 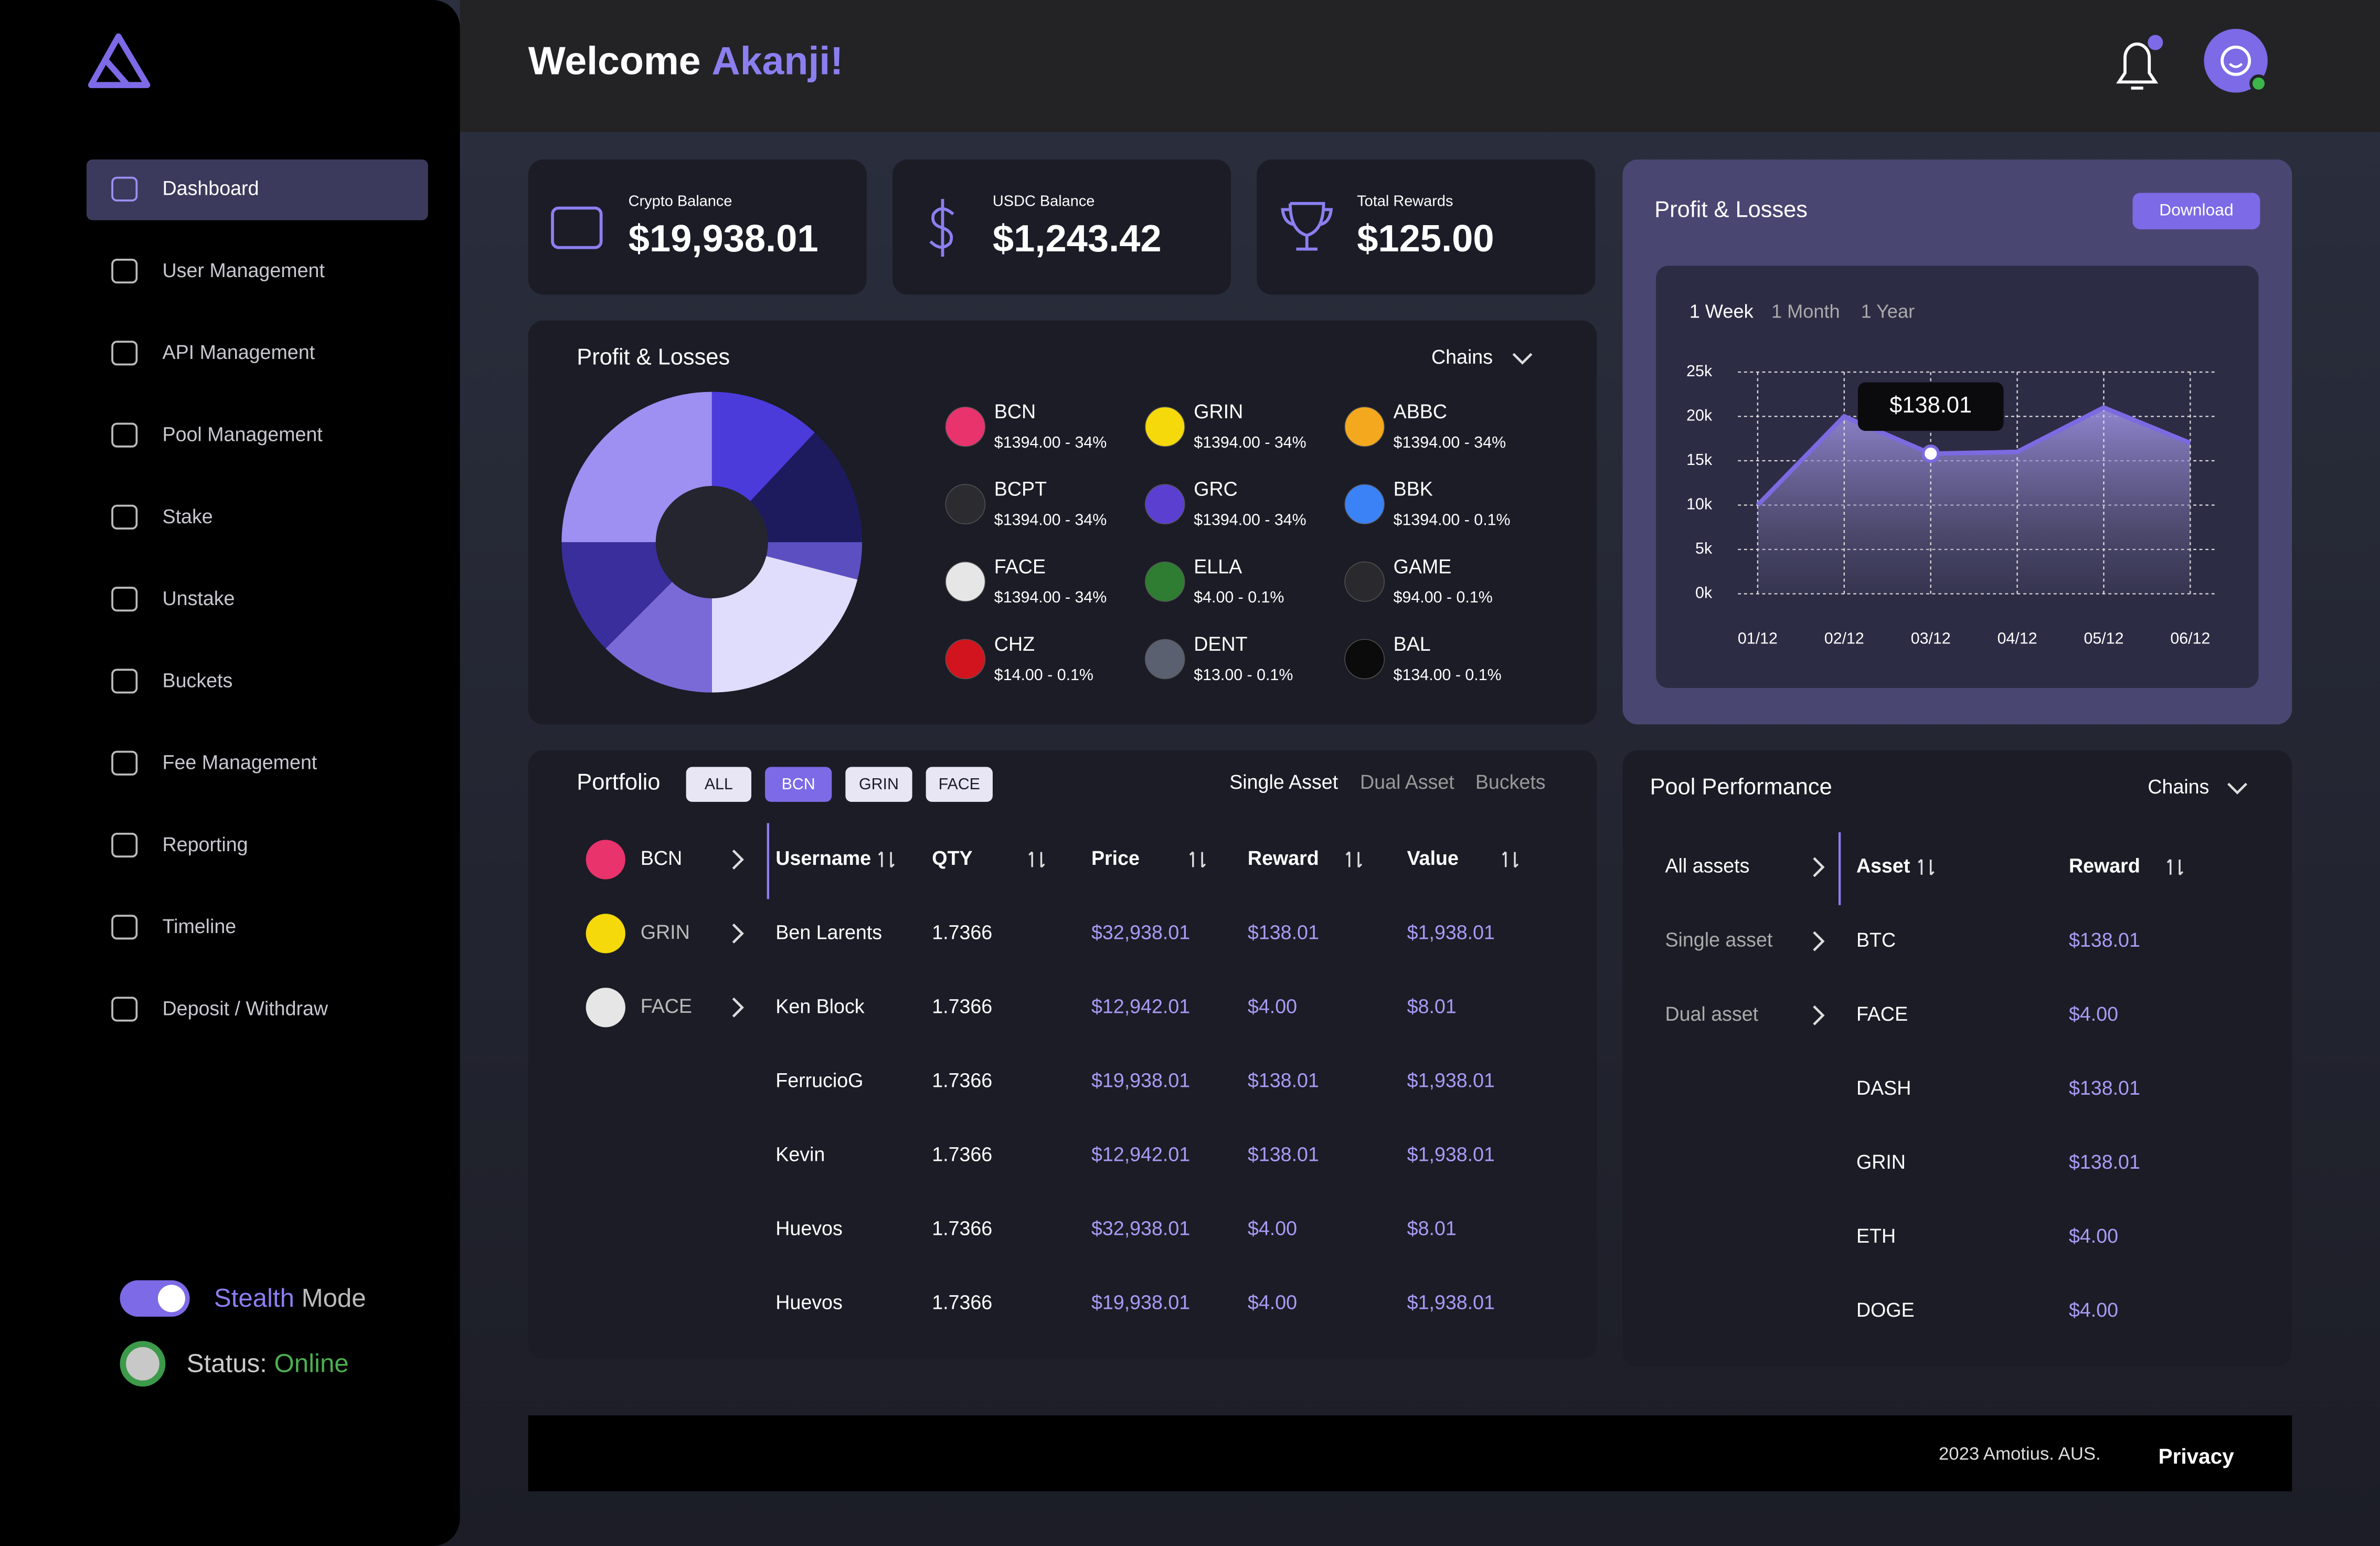 What do you see at coordinates (1216, 489) in the screenshot?
I see `coin-name: GRC` at bounding box center [1216, 489].